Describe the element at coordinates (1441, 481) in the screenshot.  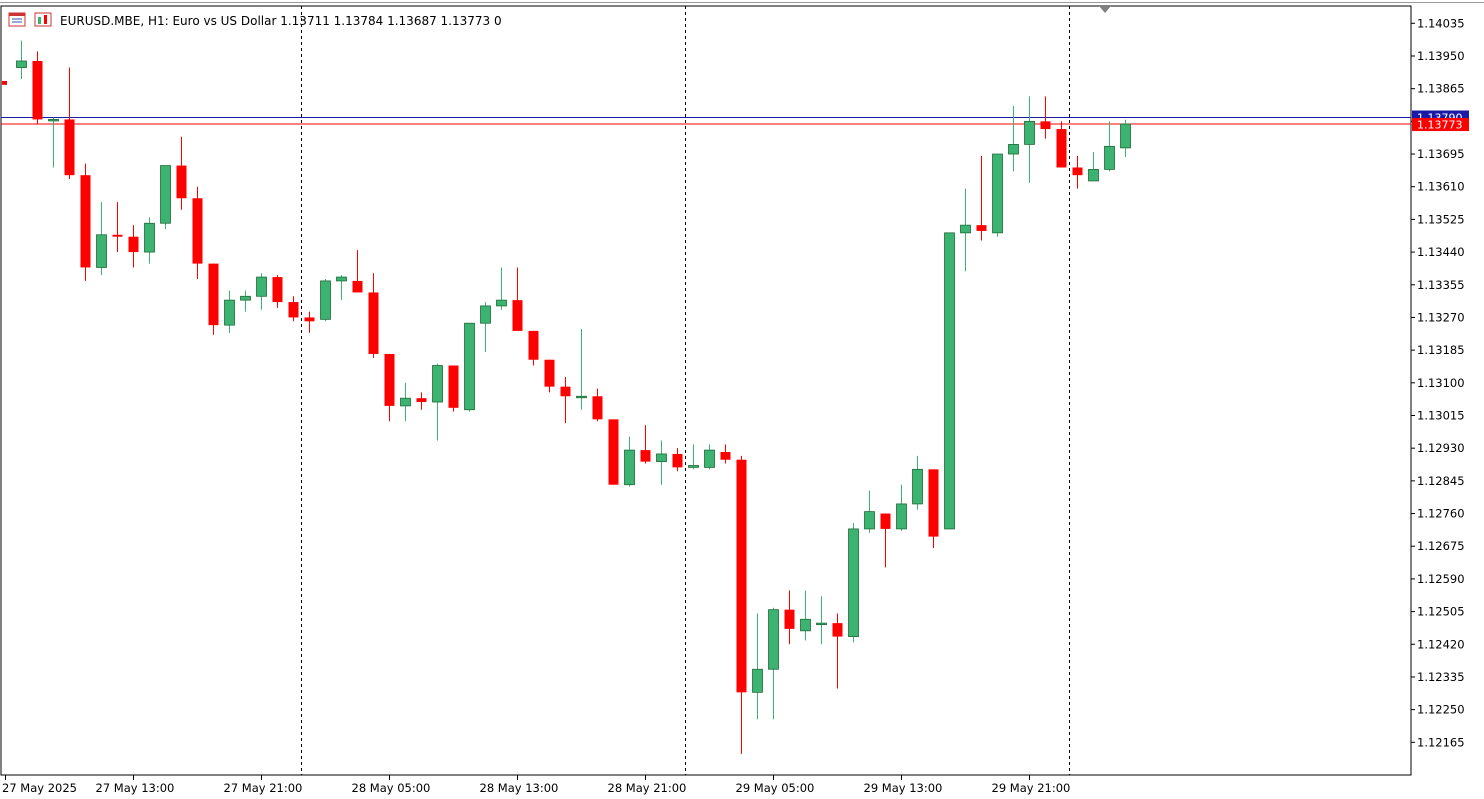
I see `price-tick-label: 1.12845` at that location.